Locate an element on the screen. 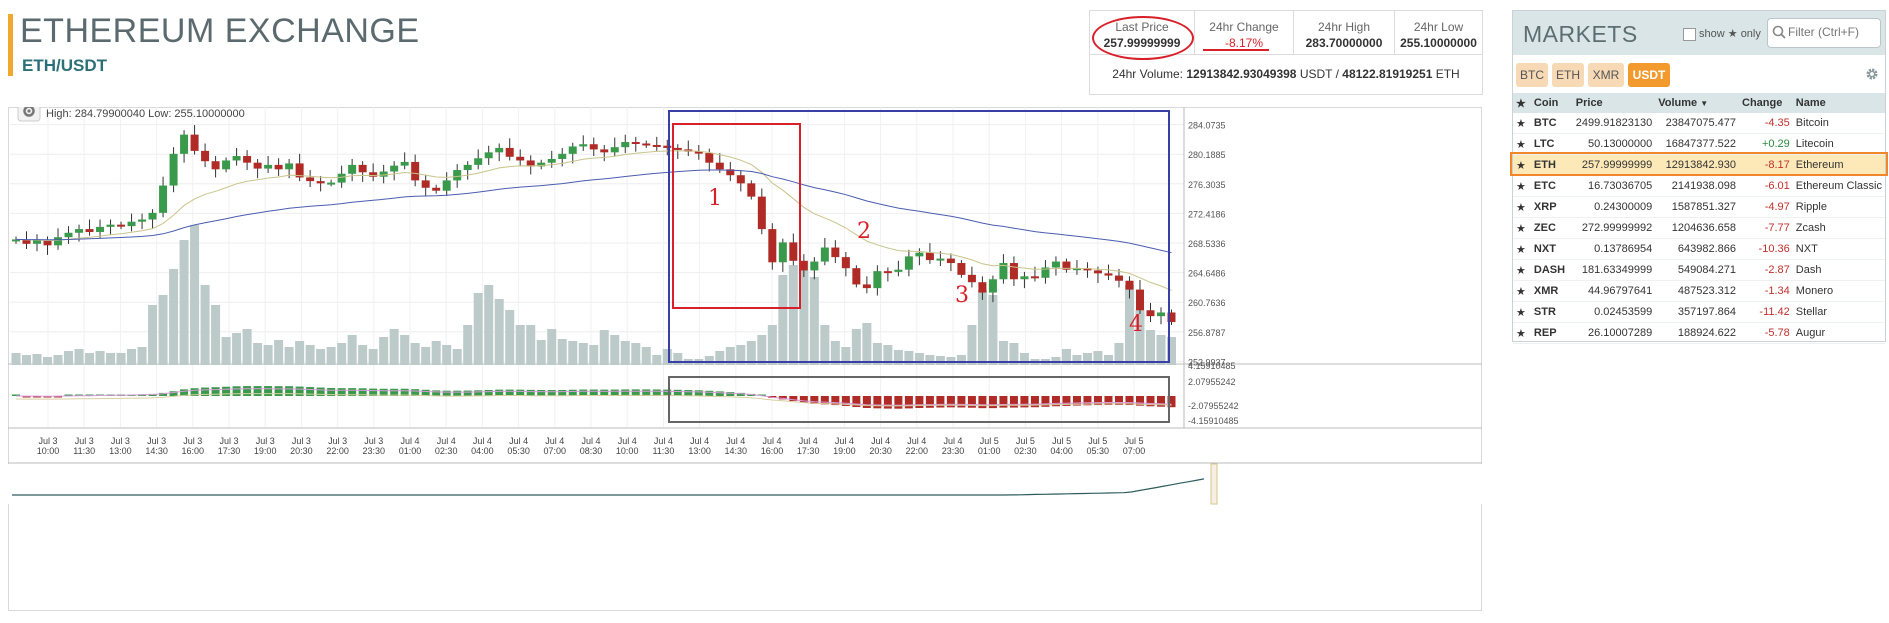 This screenshot has height=623, width=1889. price-tick-label: 276.3035 is located at coordinates (1207, 185).